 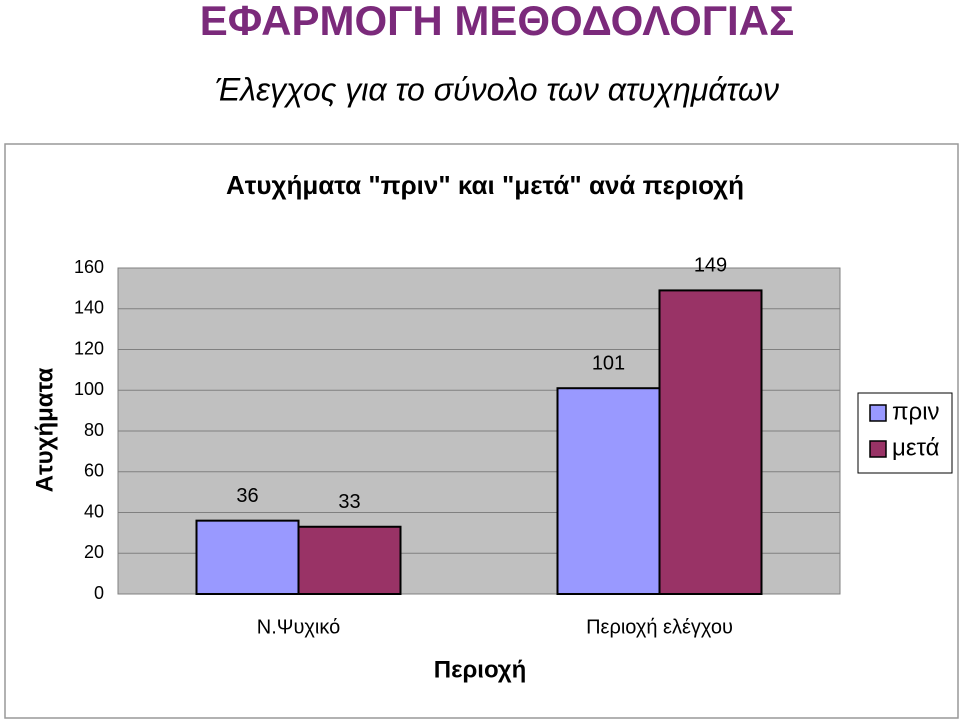 What do you see at coordinates (710, 266) in the screenshot?
I see `value-label: 149` at bounding box center [710, 266].